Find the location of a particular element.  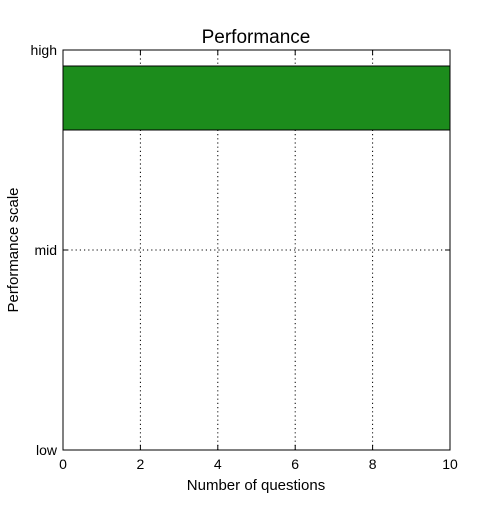

bar-high is located at coordinates (256, 98).